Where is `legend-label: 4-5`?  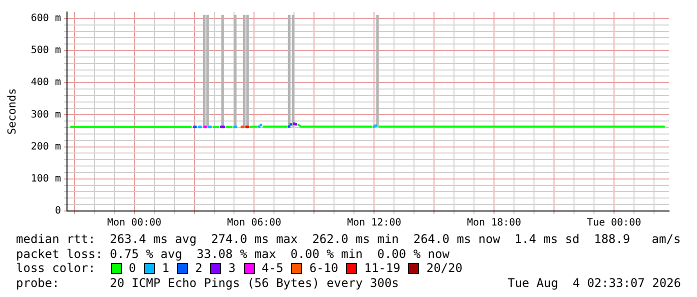 legend-label: 4-5 is located at coordinates (273, 268).